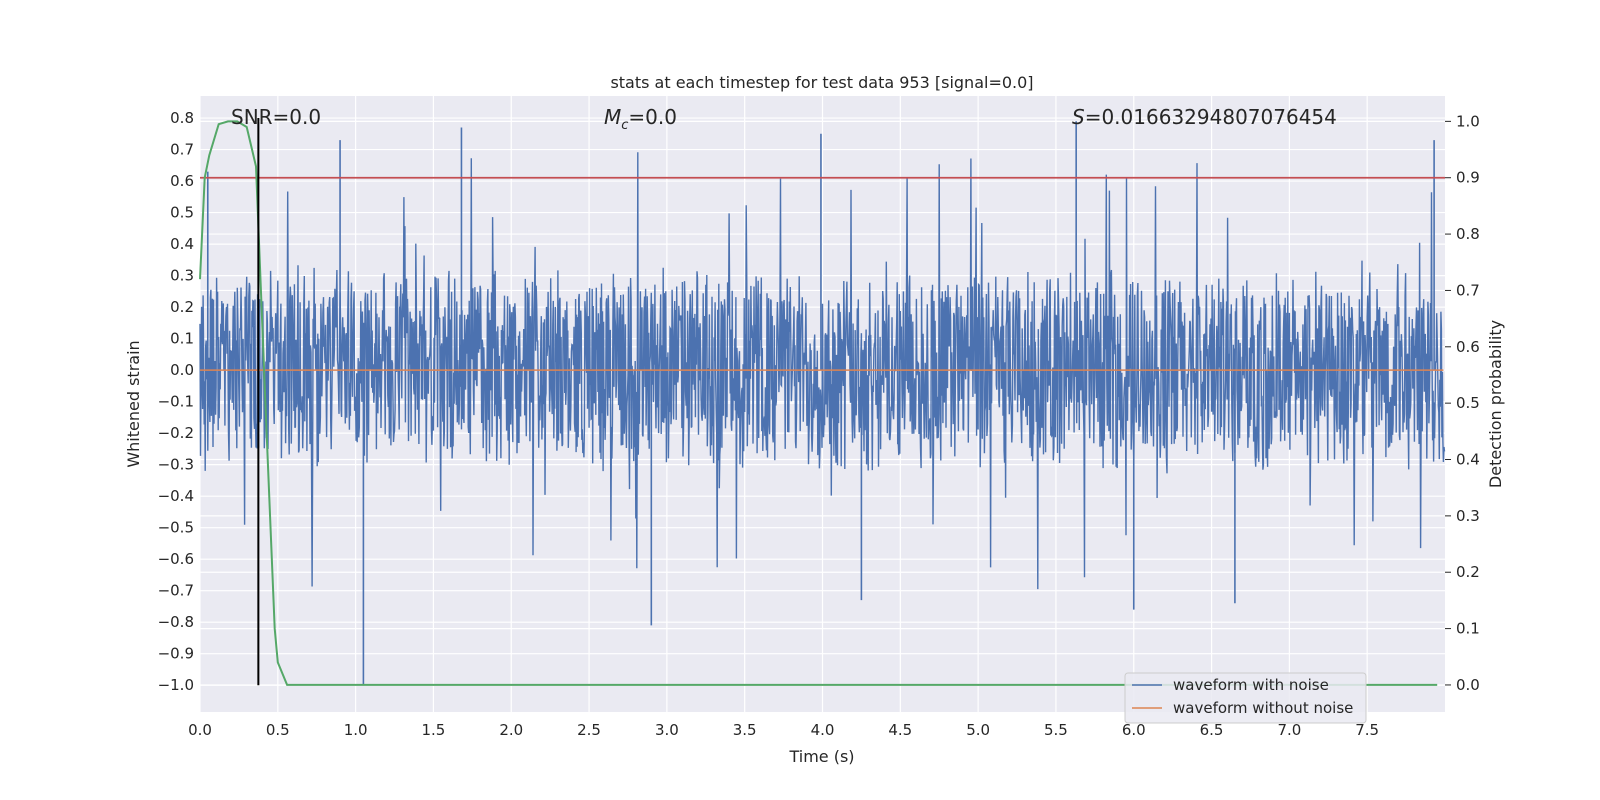  What do you see at coordinates (1212, 730) in the screenshot?
I see `x-tick-label: 6.5` at bounding box center [1212, 730].